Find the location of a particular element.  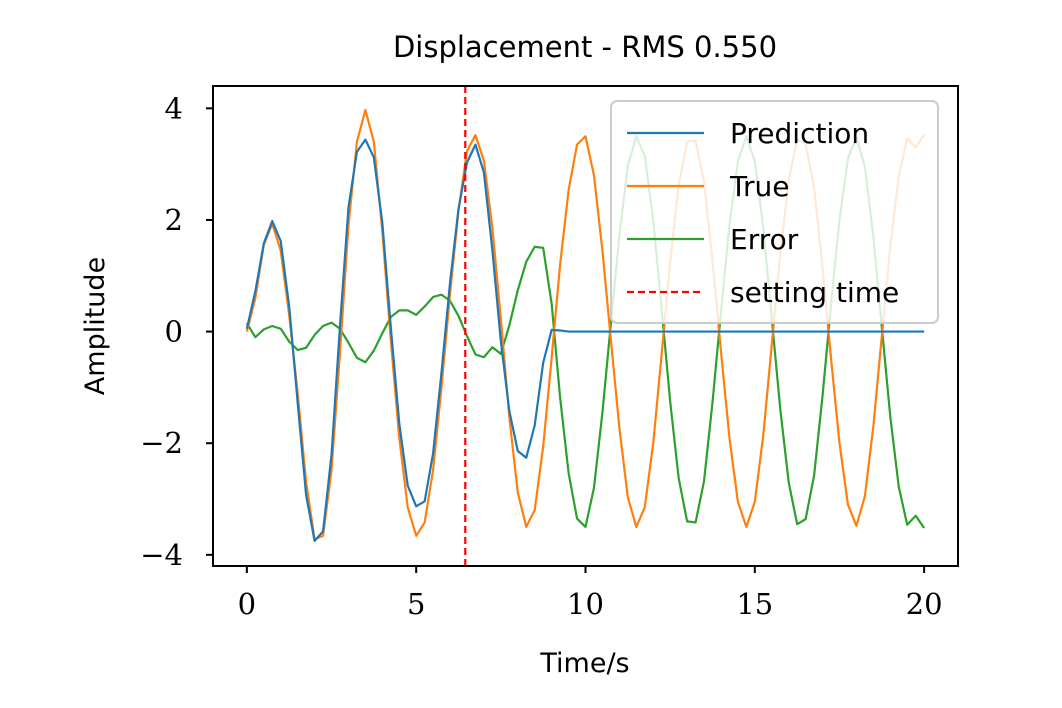

chart-title: Displacement - RMS 0.550 is located at coordinates (585, 47).